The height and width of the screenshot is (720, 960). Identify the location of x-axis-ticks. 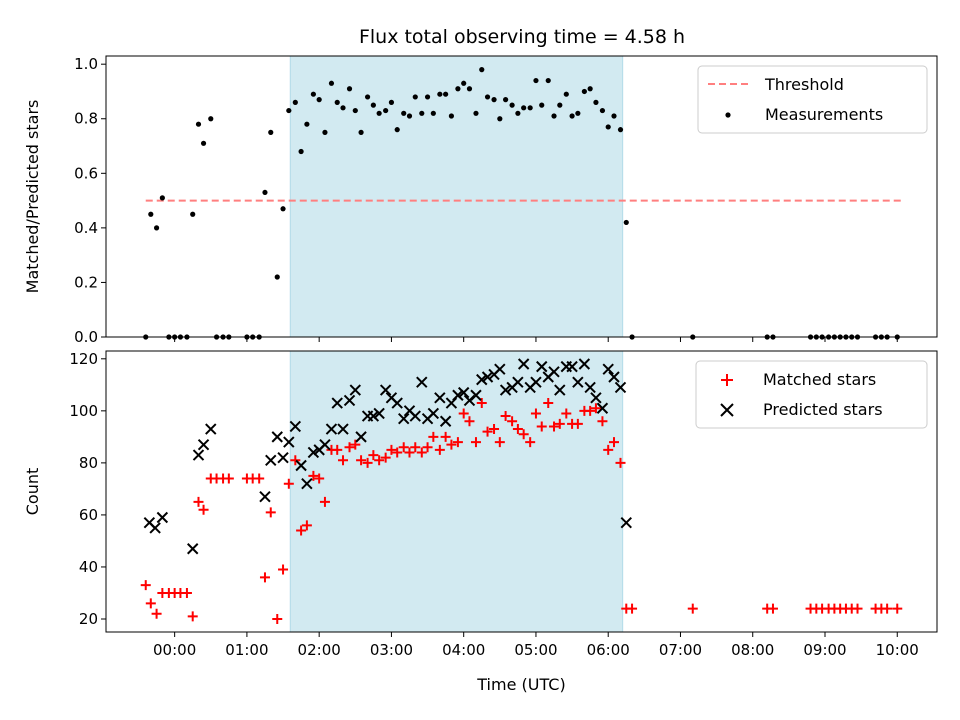
(536, 339).